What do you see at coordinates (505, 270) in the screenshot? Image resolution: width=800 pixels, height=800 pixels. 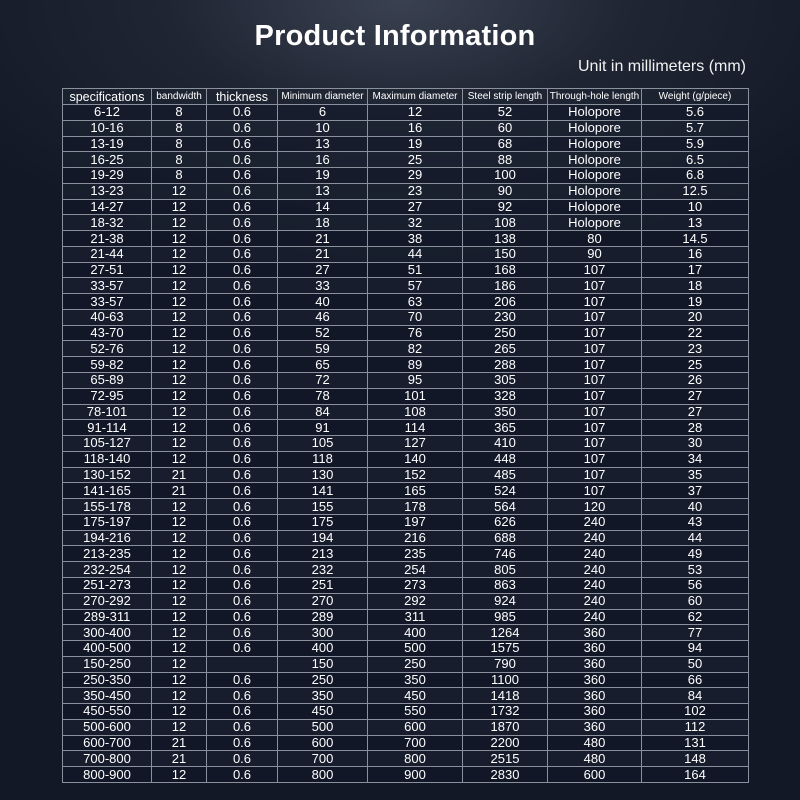 I see `table-cell: 168` at bounding box center [505, 270].